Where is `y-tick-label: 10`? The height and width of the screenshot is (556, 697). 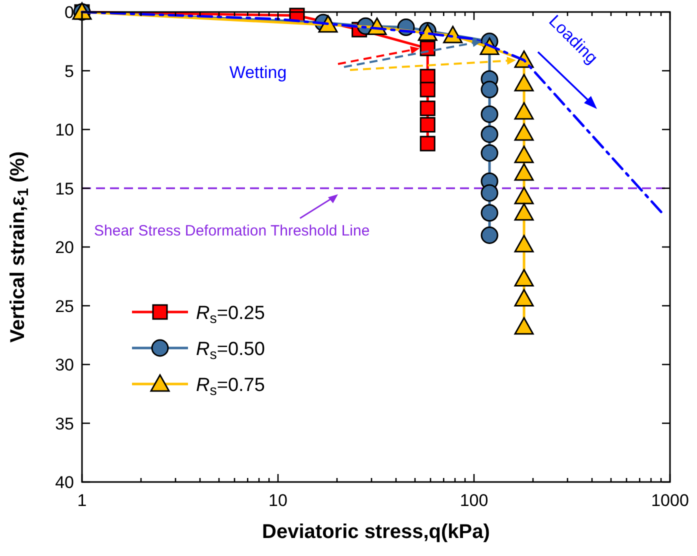 y-tick-label: 10 is located at coordinates (64, 130).